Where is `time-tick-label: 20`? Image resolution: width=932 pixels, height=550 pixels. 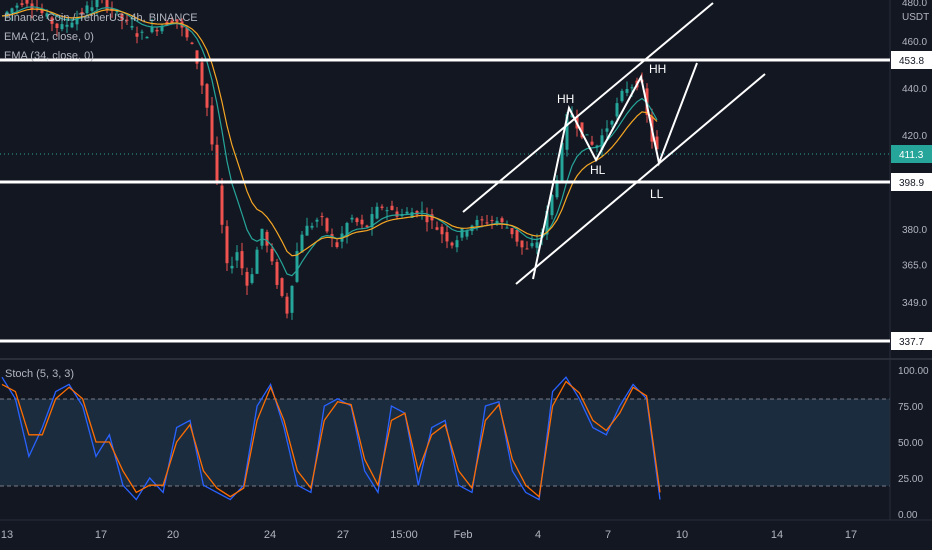
time-tick-label: 20 is located at coordinates (173, 535).